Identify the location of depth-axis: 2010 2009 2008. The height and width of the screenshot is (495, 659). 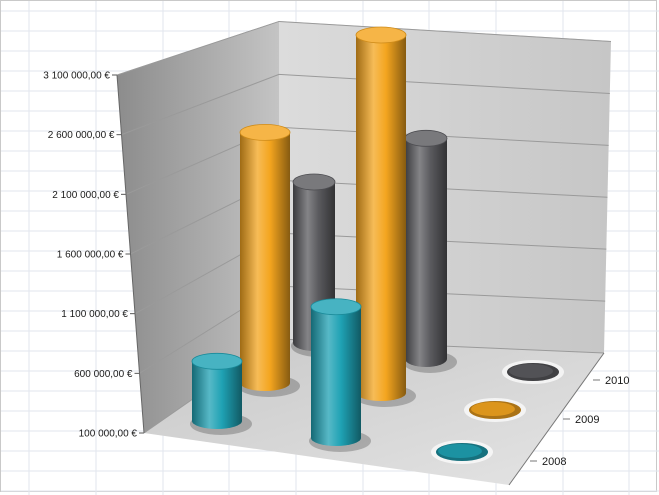
(568, 419).